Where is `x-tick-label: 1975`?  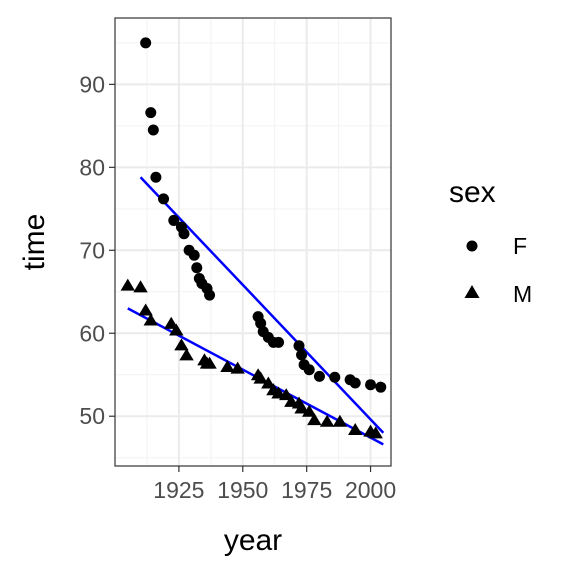 x-tick-label: 1975 is located at coordinates (306, 490).